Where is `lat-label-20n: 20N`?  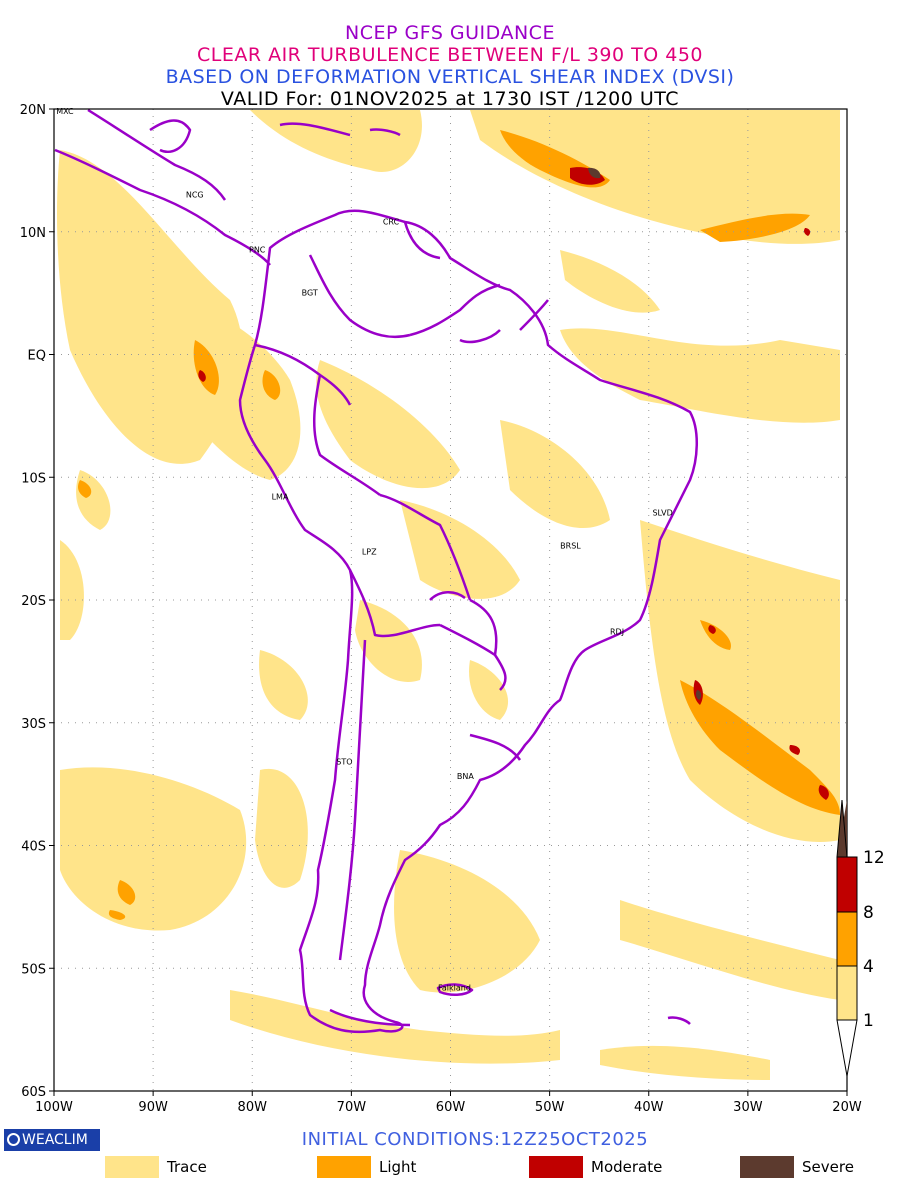 lat-label-20n: 20N is located at coordinates (33, 110).